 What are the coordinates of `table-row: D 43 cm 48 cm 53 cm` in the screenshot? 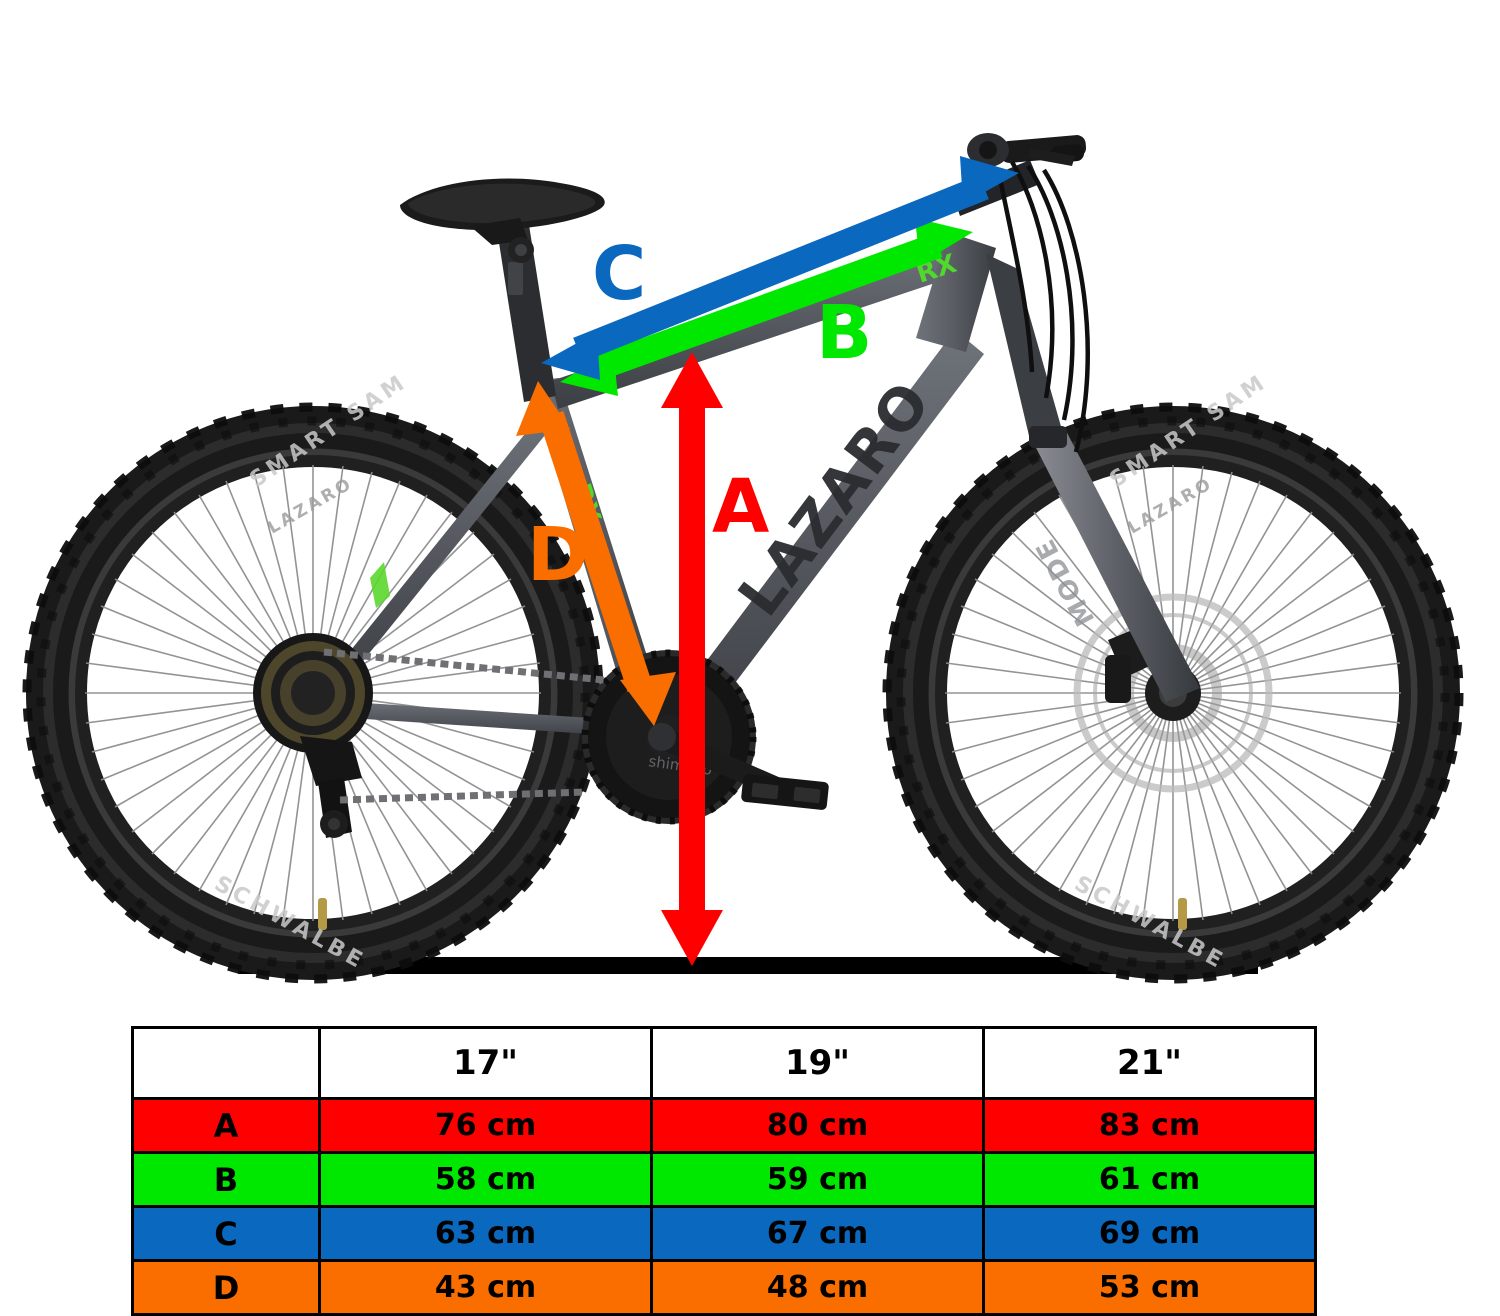 It's located at (724, 1287).